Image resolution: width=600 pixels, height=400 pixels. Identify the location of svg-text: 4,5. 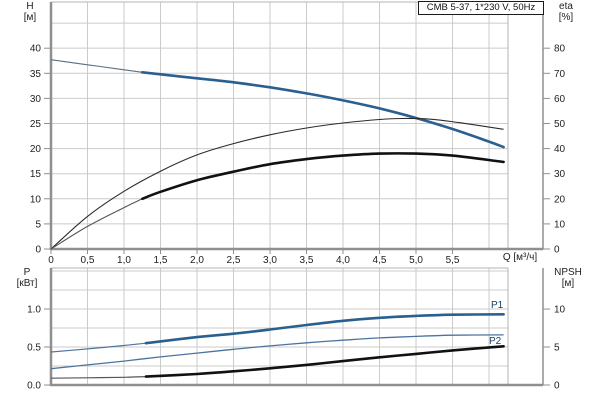
(380, 260).